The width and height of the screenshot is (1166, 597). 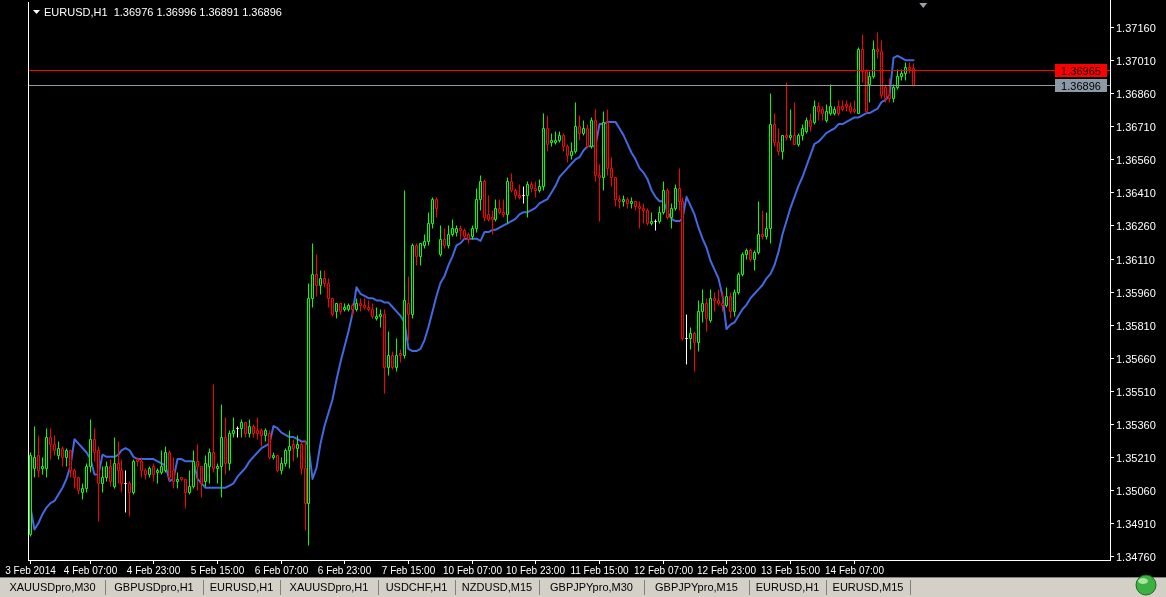 What do you see at coordinates (416, 587) in the screenshot?
I see `text: USDCHF,H1` at bounding box center [416, 587].